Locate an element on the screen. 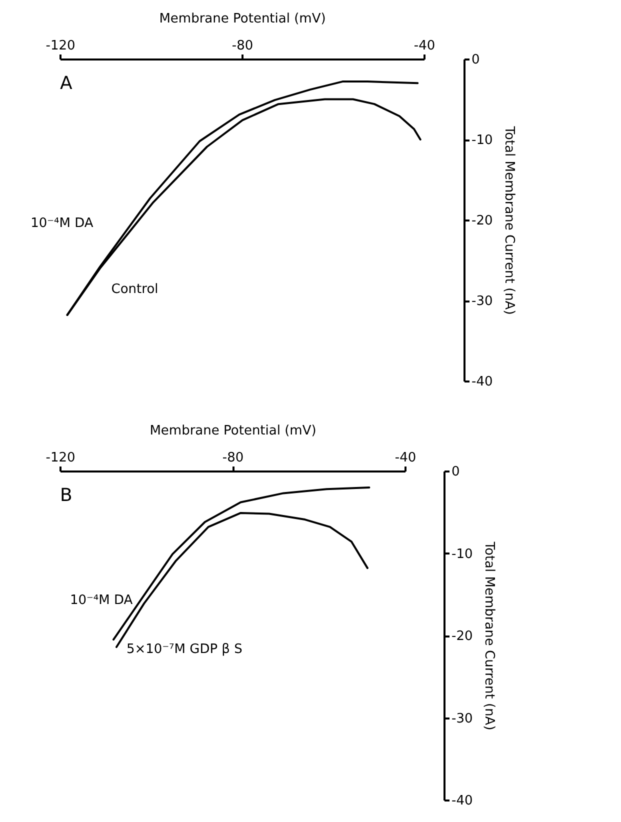  series-label: Control is located at coordinates (134, 289).